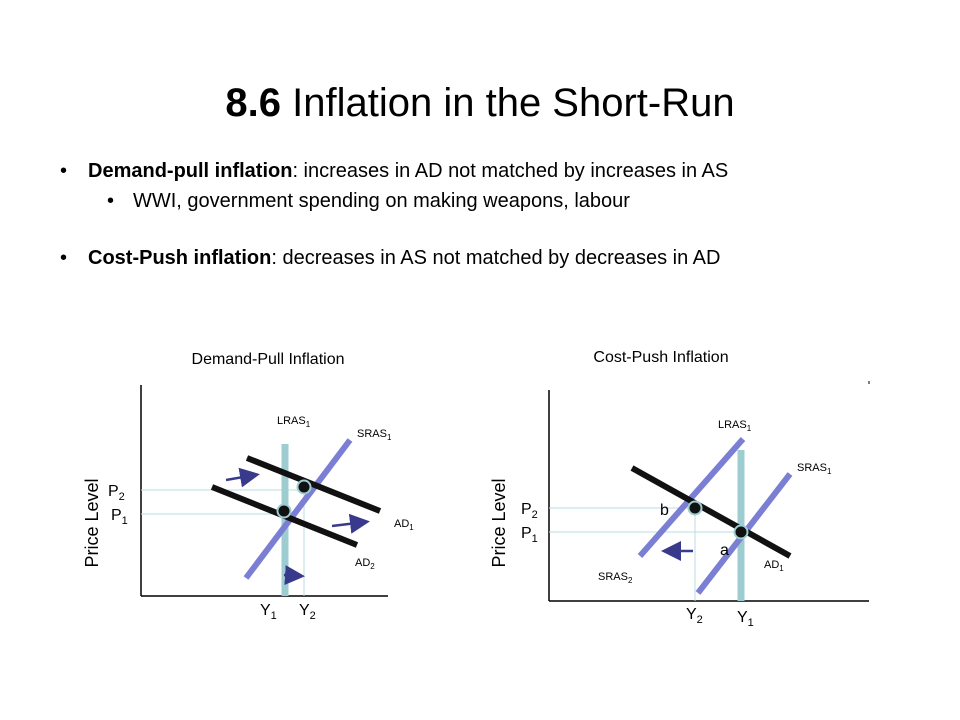 The height and width of the screenshot is (720, 960). I want to click on left-y1-label: Y1, so click(268, 612).